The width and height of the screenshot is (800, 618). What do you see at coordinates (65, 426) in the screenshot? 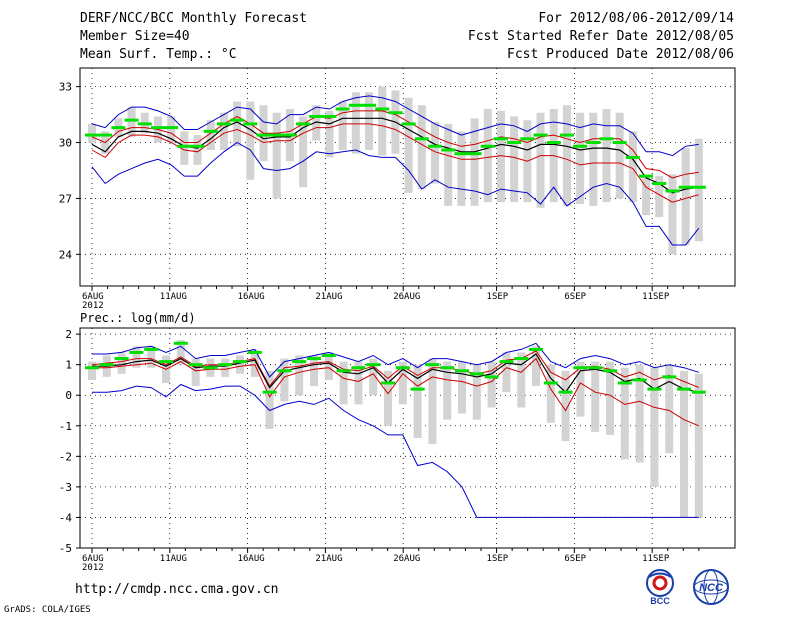
I see `prec-ytick-label: -1` at bounding box center [65, 426].